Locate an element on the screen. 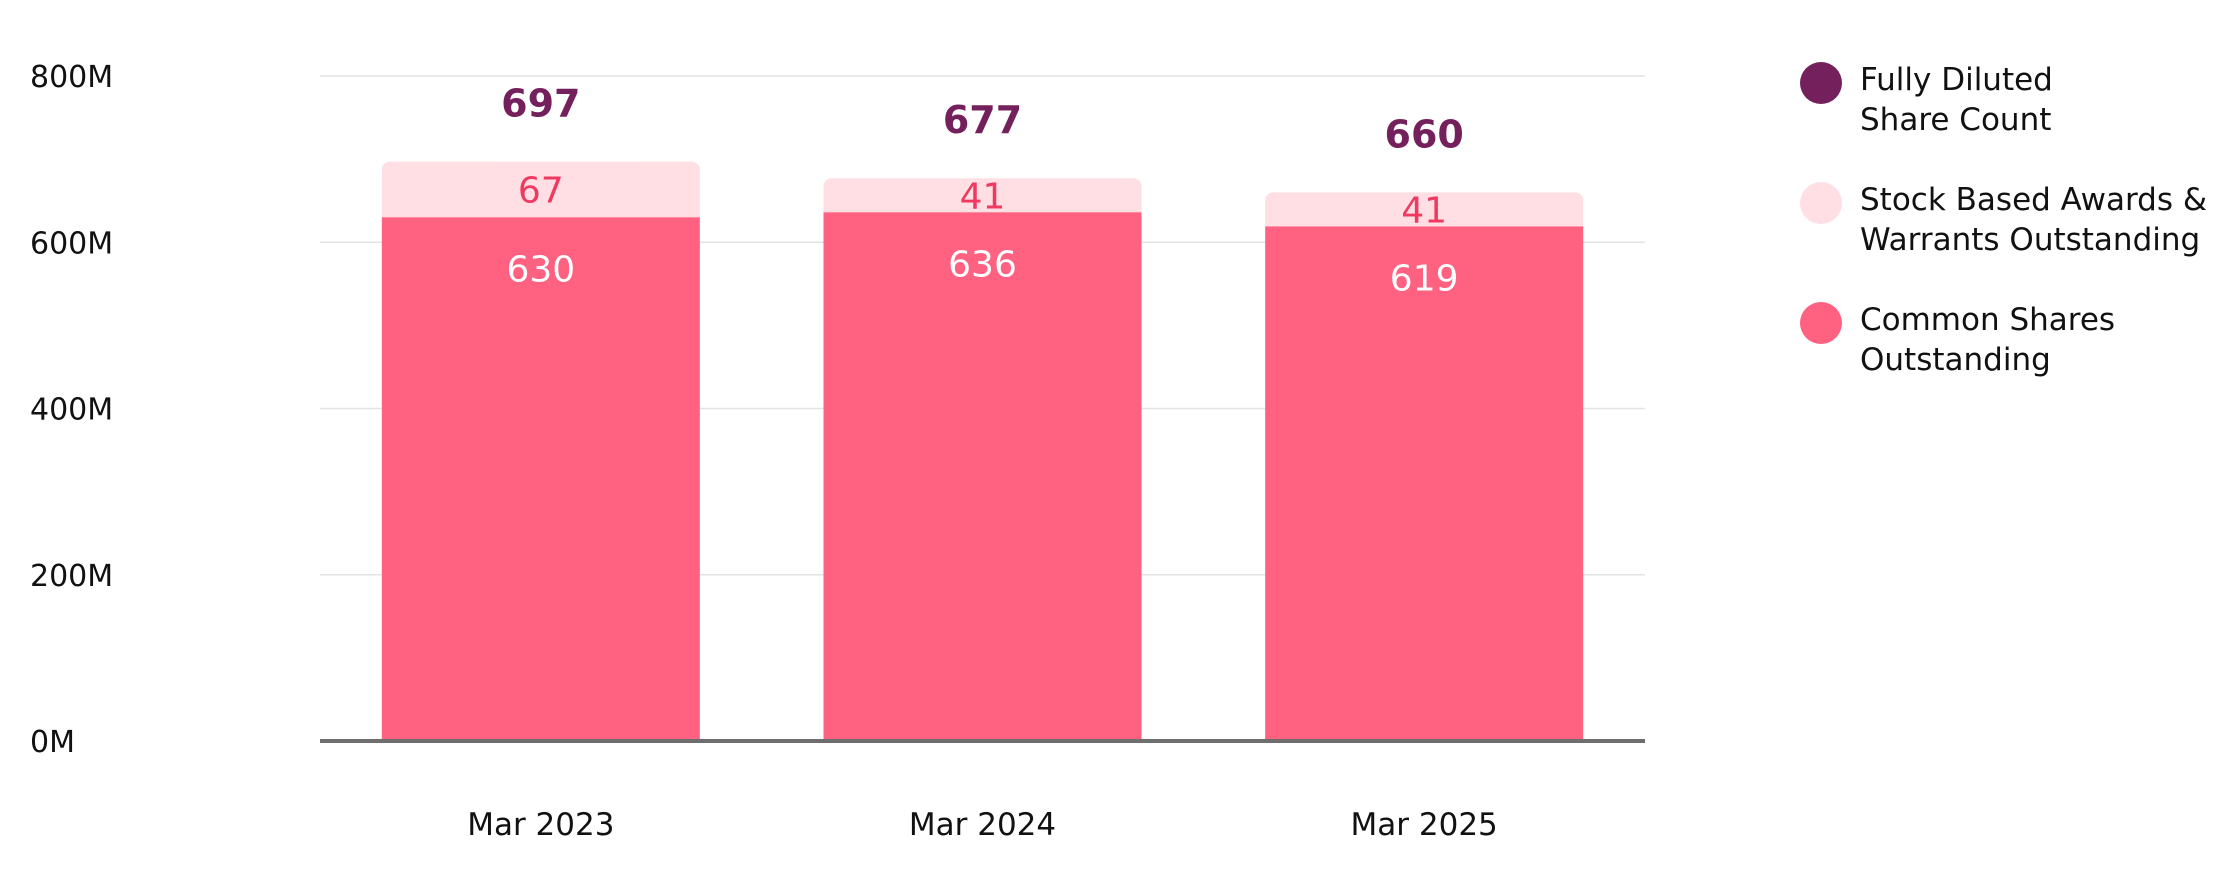 The height and width of the screenshot is (872, 2228). fully-diluted-total-label: 677 is located at coordinates (982, 120).